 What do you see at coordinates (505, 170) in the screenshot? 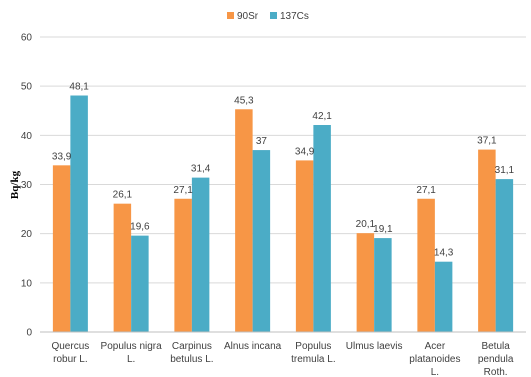
I see `data-label: 31,1` at bounding box center [505, 170].